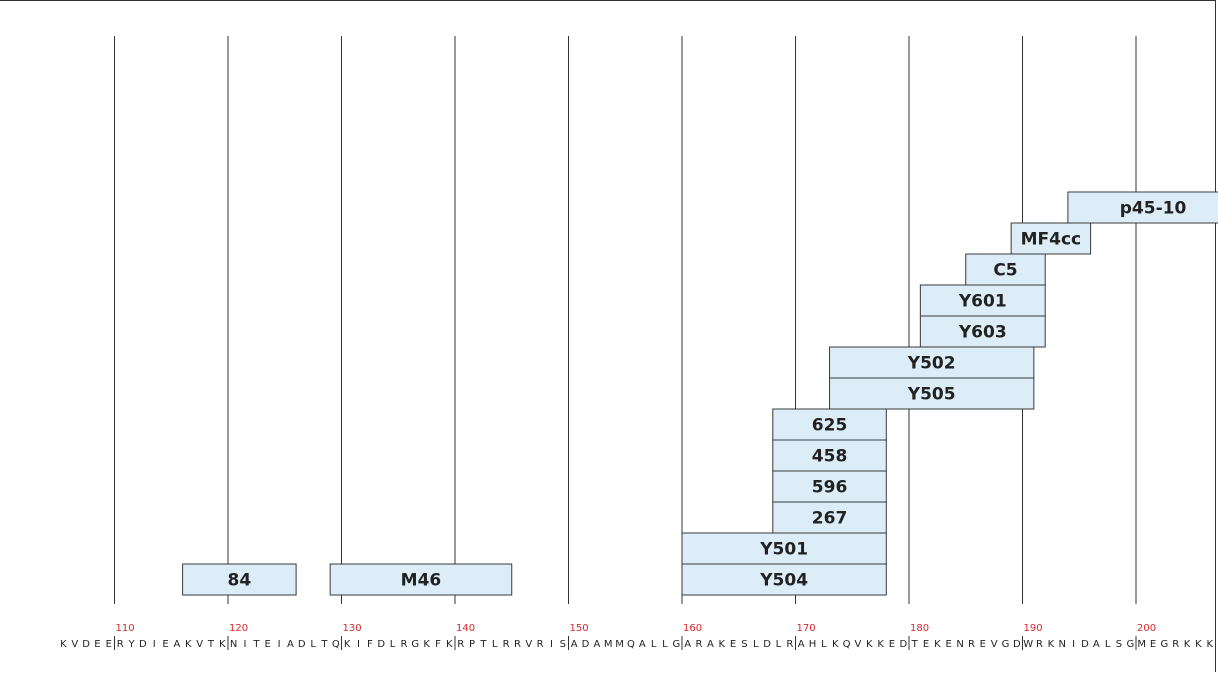  Describe the element at coordinates (903, 644) in the screenshot. I see `residue-180: D` at that location.